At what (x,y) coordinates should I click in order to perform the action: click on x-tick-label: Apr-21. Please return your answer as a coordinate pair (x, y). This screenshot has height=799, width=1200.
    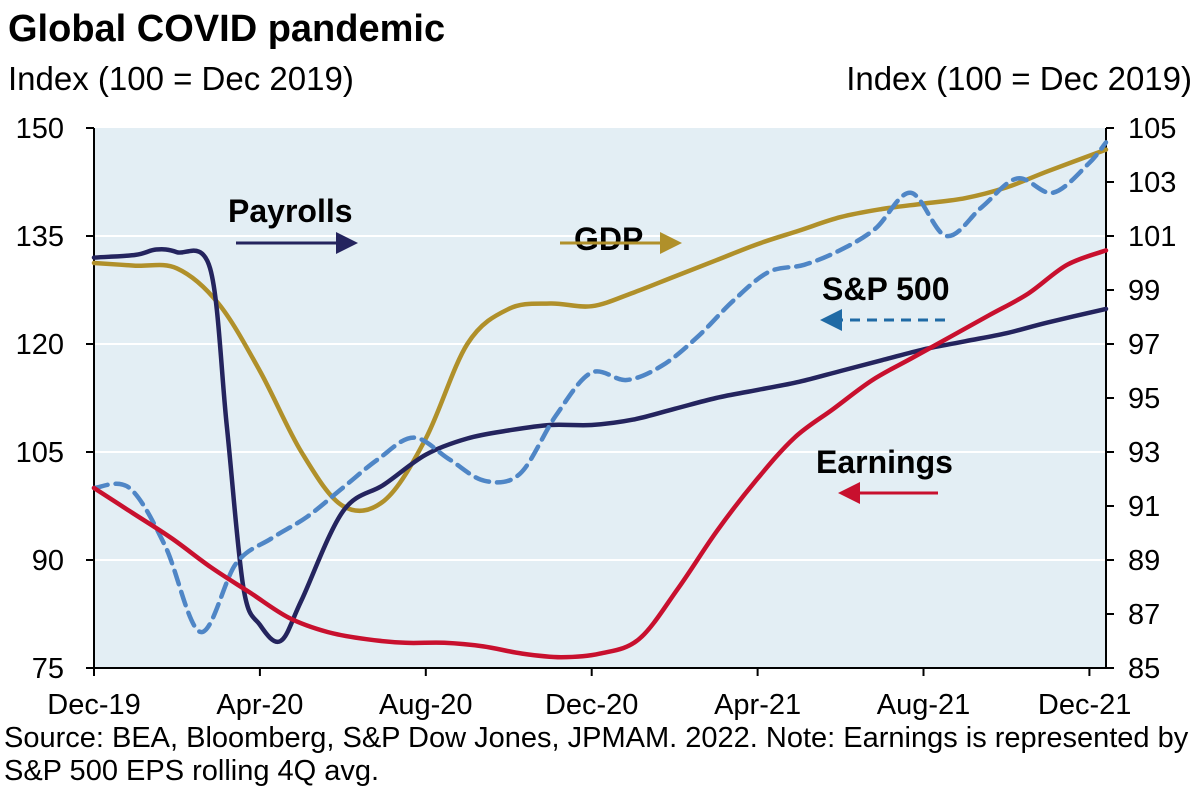
    Looking at the image, I should click on (757, 704).